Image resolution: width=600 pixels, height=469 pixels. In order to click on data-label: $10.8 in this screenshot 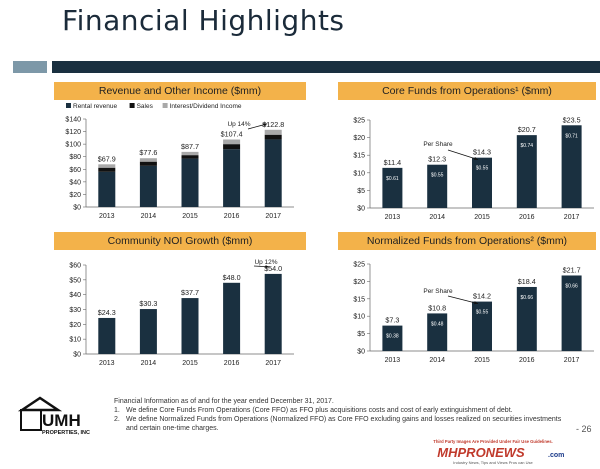, I will do `click(437, 307)`.